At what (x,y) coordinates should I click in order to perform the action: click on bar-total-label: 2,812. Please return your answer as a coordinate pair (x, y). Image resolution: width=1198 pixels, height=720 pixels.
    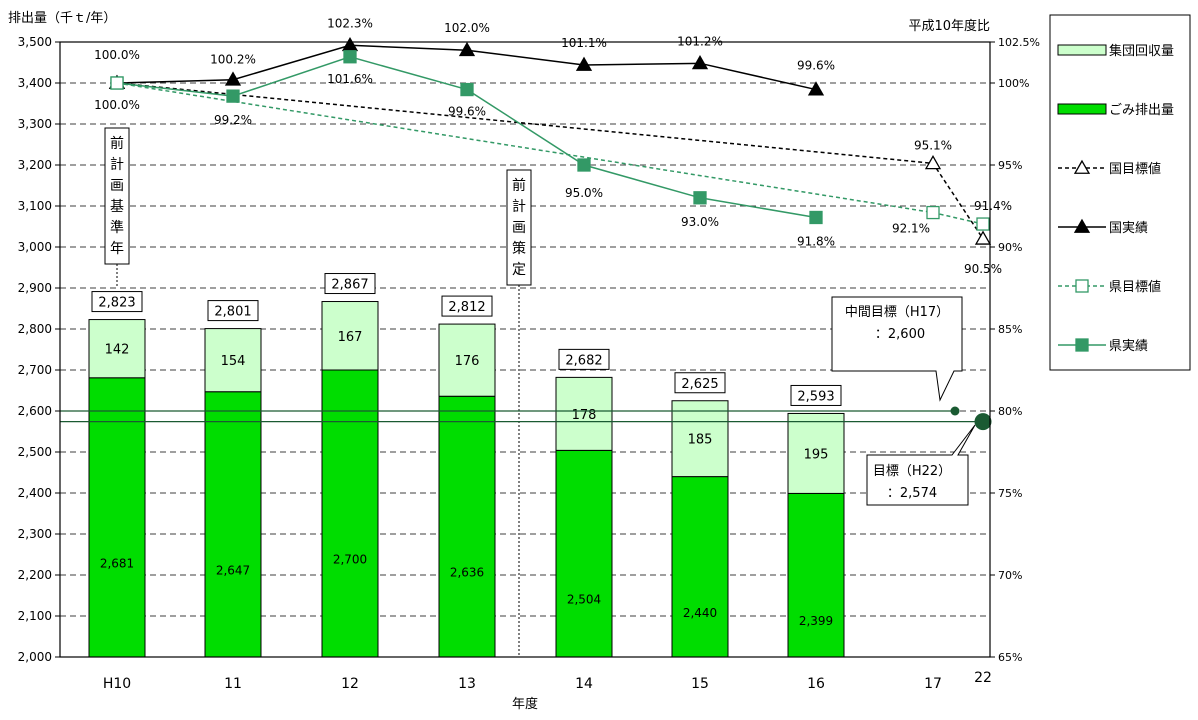
    Looking at the image, I should click on (466, 307).